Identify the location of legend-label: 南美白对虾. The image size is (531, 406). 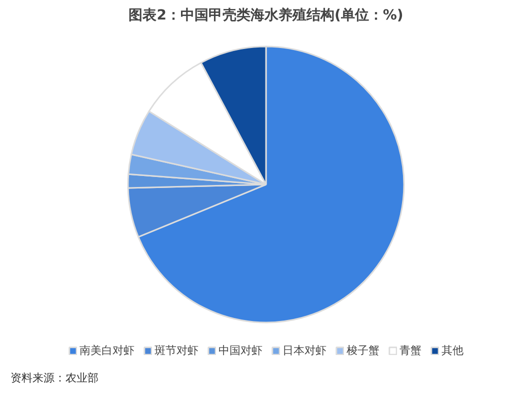
(107, 350).